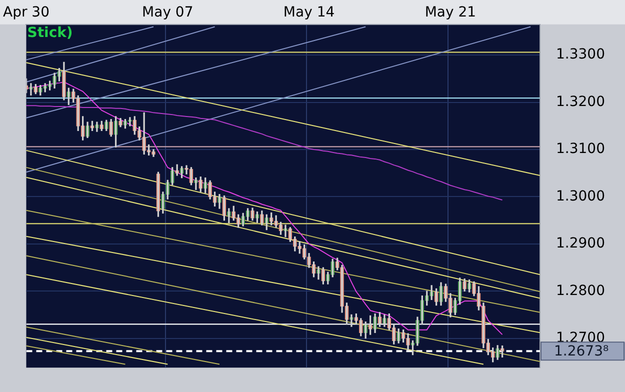 The height and width of the screenshot is (392, 625). What do you see at coordinates (450, 12) in the screenshot?
I see `x-tick-label: May 21` at bounding box center [450, 12].